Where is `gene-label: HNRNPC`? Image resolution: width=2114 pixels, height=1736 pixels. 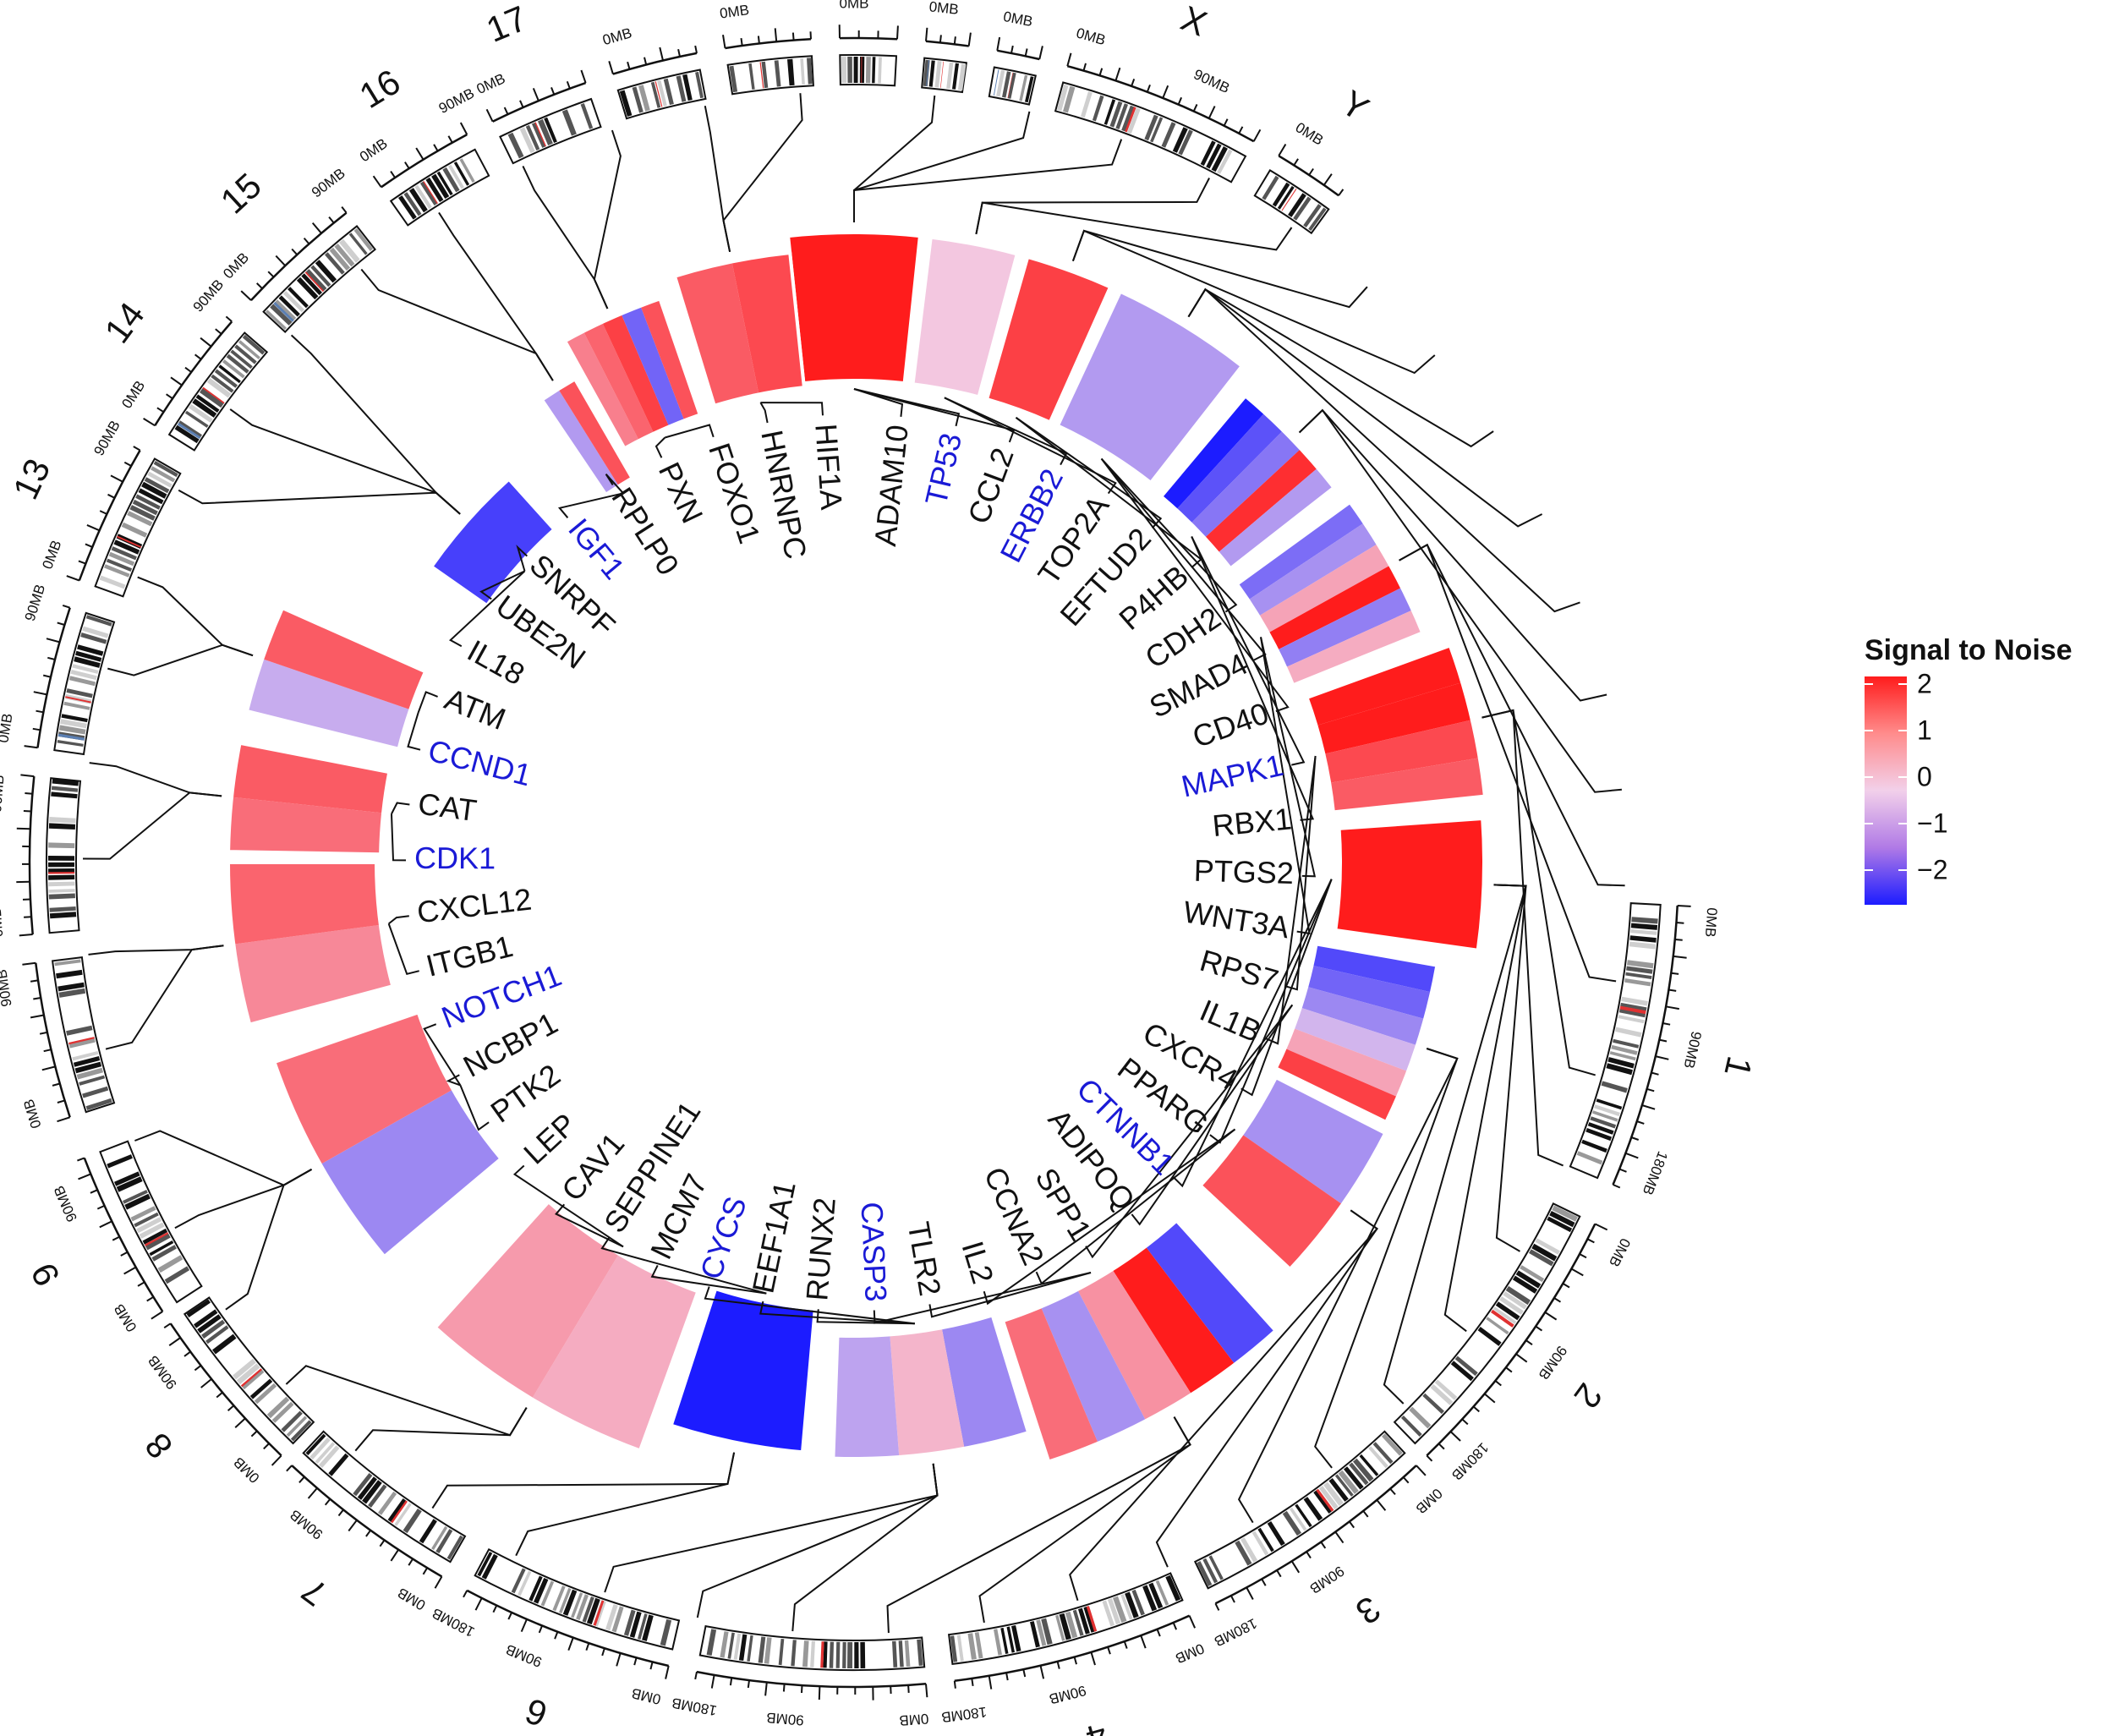 gene-label: HNRNPC is located at coordinates (783, 494).